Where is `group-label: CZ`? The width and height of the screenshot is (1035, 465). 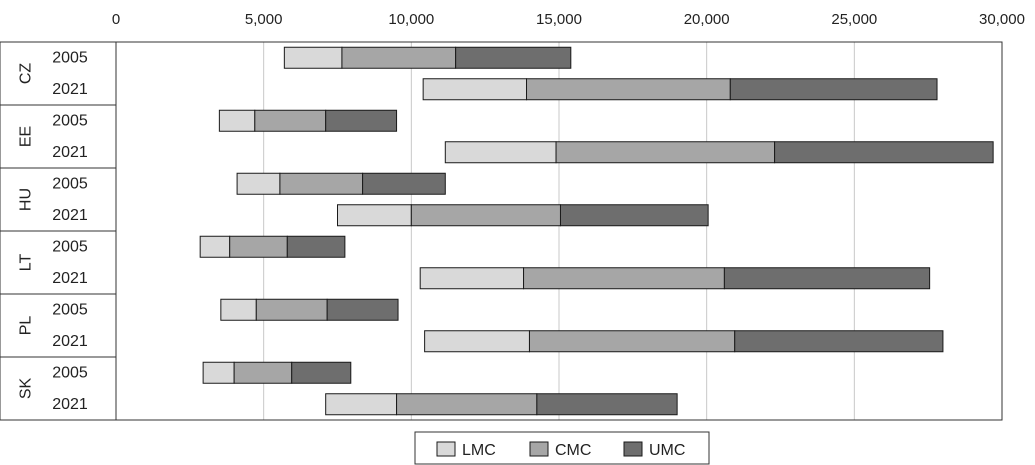
group-label: CZ is located at coordinates (26, 74).